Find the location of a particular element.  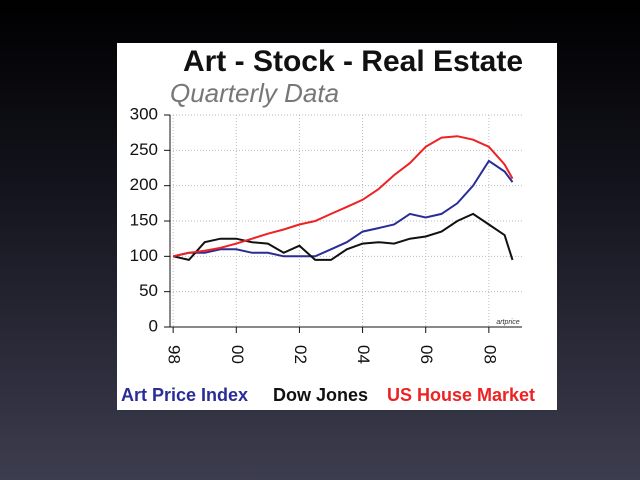

watermark: artprice is located at coordinates (507, 322).